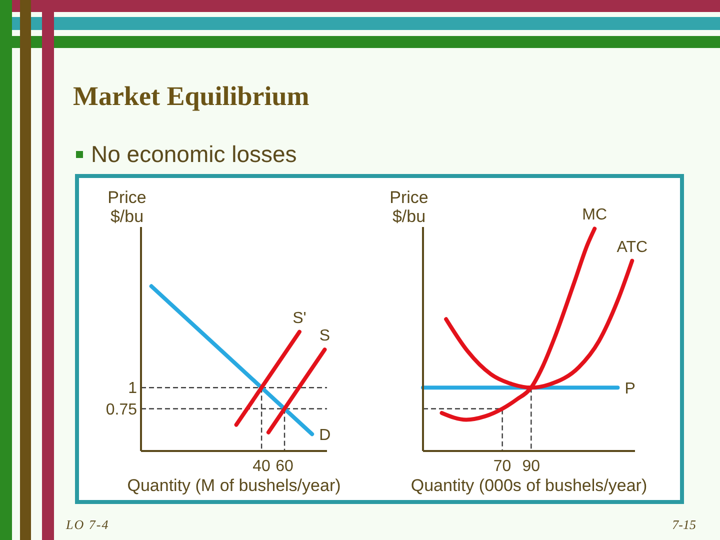  I want to click on series-label: D, so click(325, 435).